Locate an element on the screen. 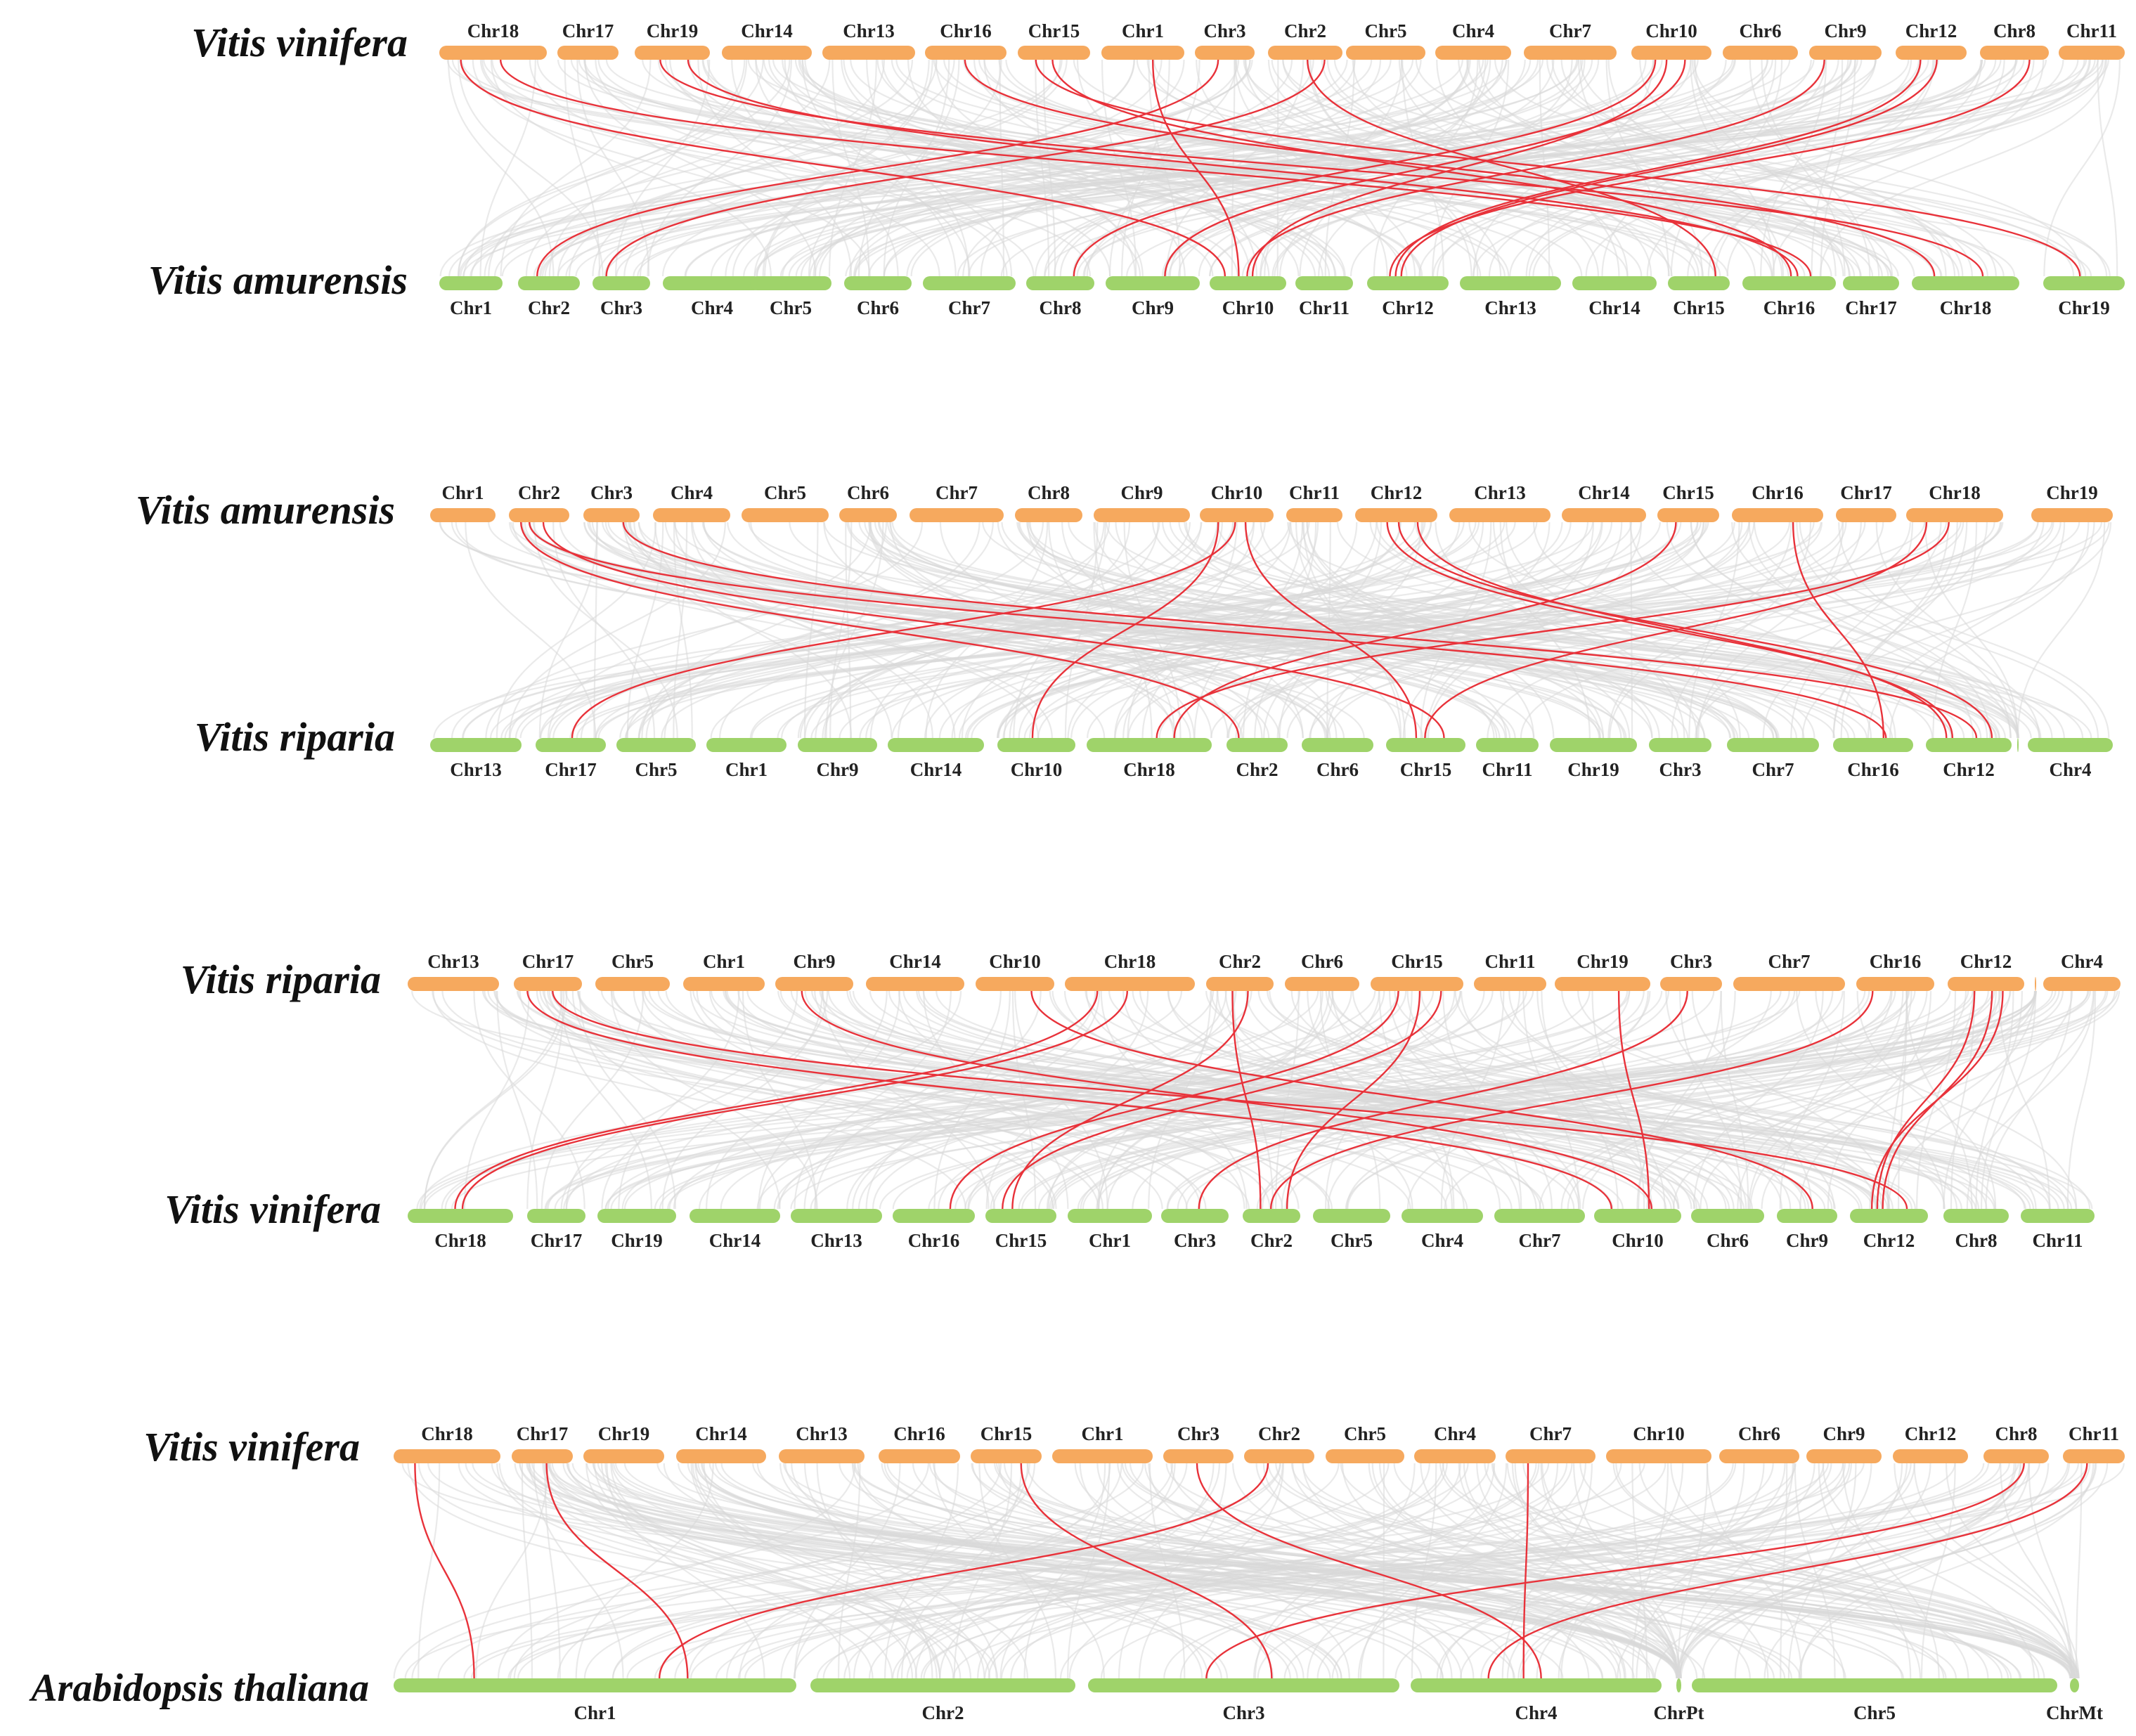 This screenshot has height=1736, width=2136. top-chromosome-label: Chr18 is located at coordinates (447, 1433).